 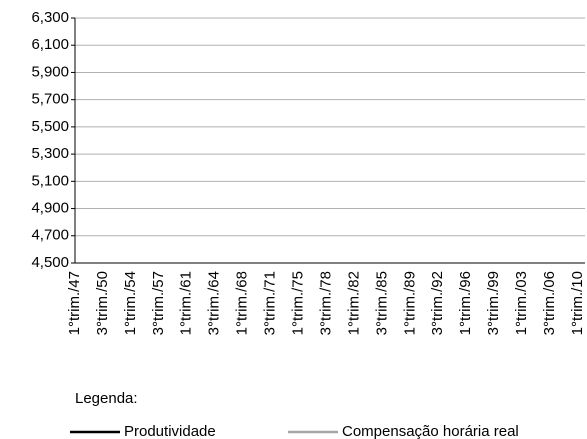 What do you see at coordinates (50, 208) in the screenshot?
I see `y-tick-label: 4,900` at bounding box center [50, 208].